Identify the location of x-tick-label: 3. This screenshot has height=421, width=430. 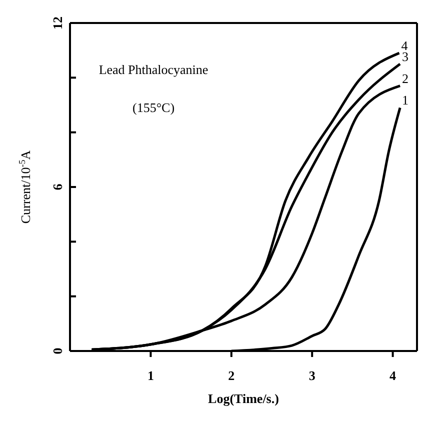
(312, 376).